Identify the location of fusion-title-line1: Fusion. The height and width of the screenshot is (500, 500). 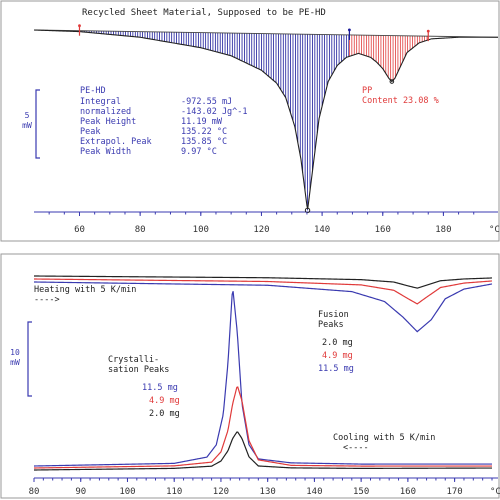
(333, 315).